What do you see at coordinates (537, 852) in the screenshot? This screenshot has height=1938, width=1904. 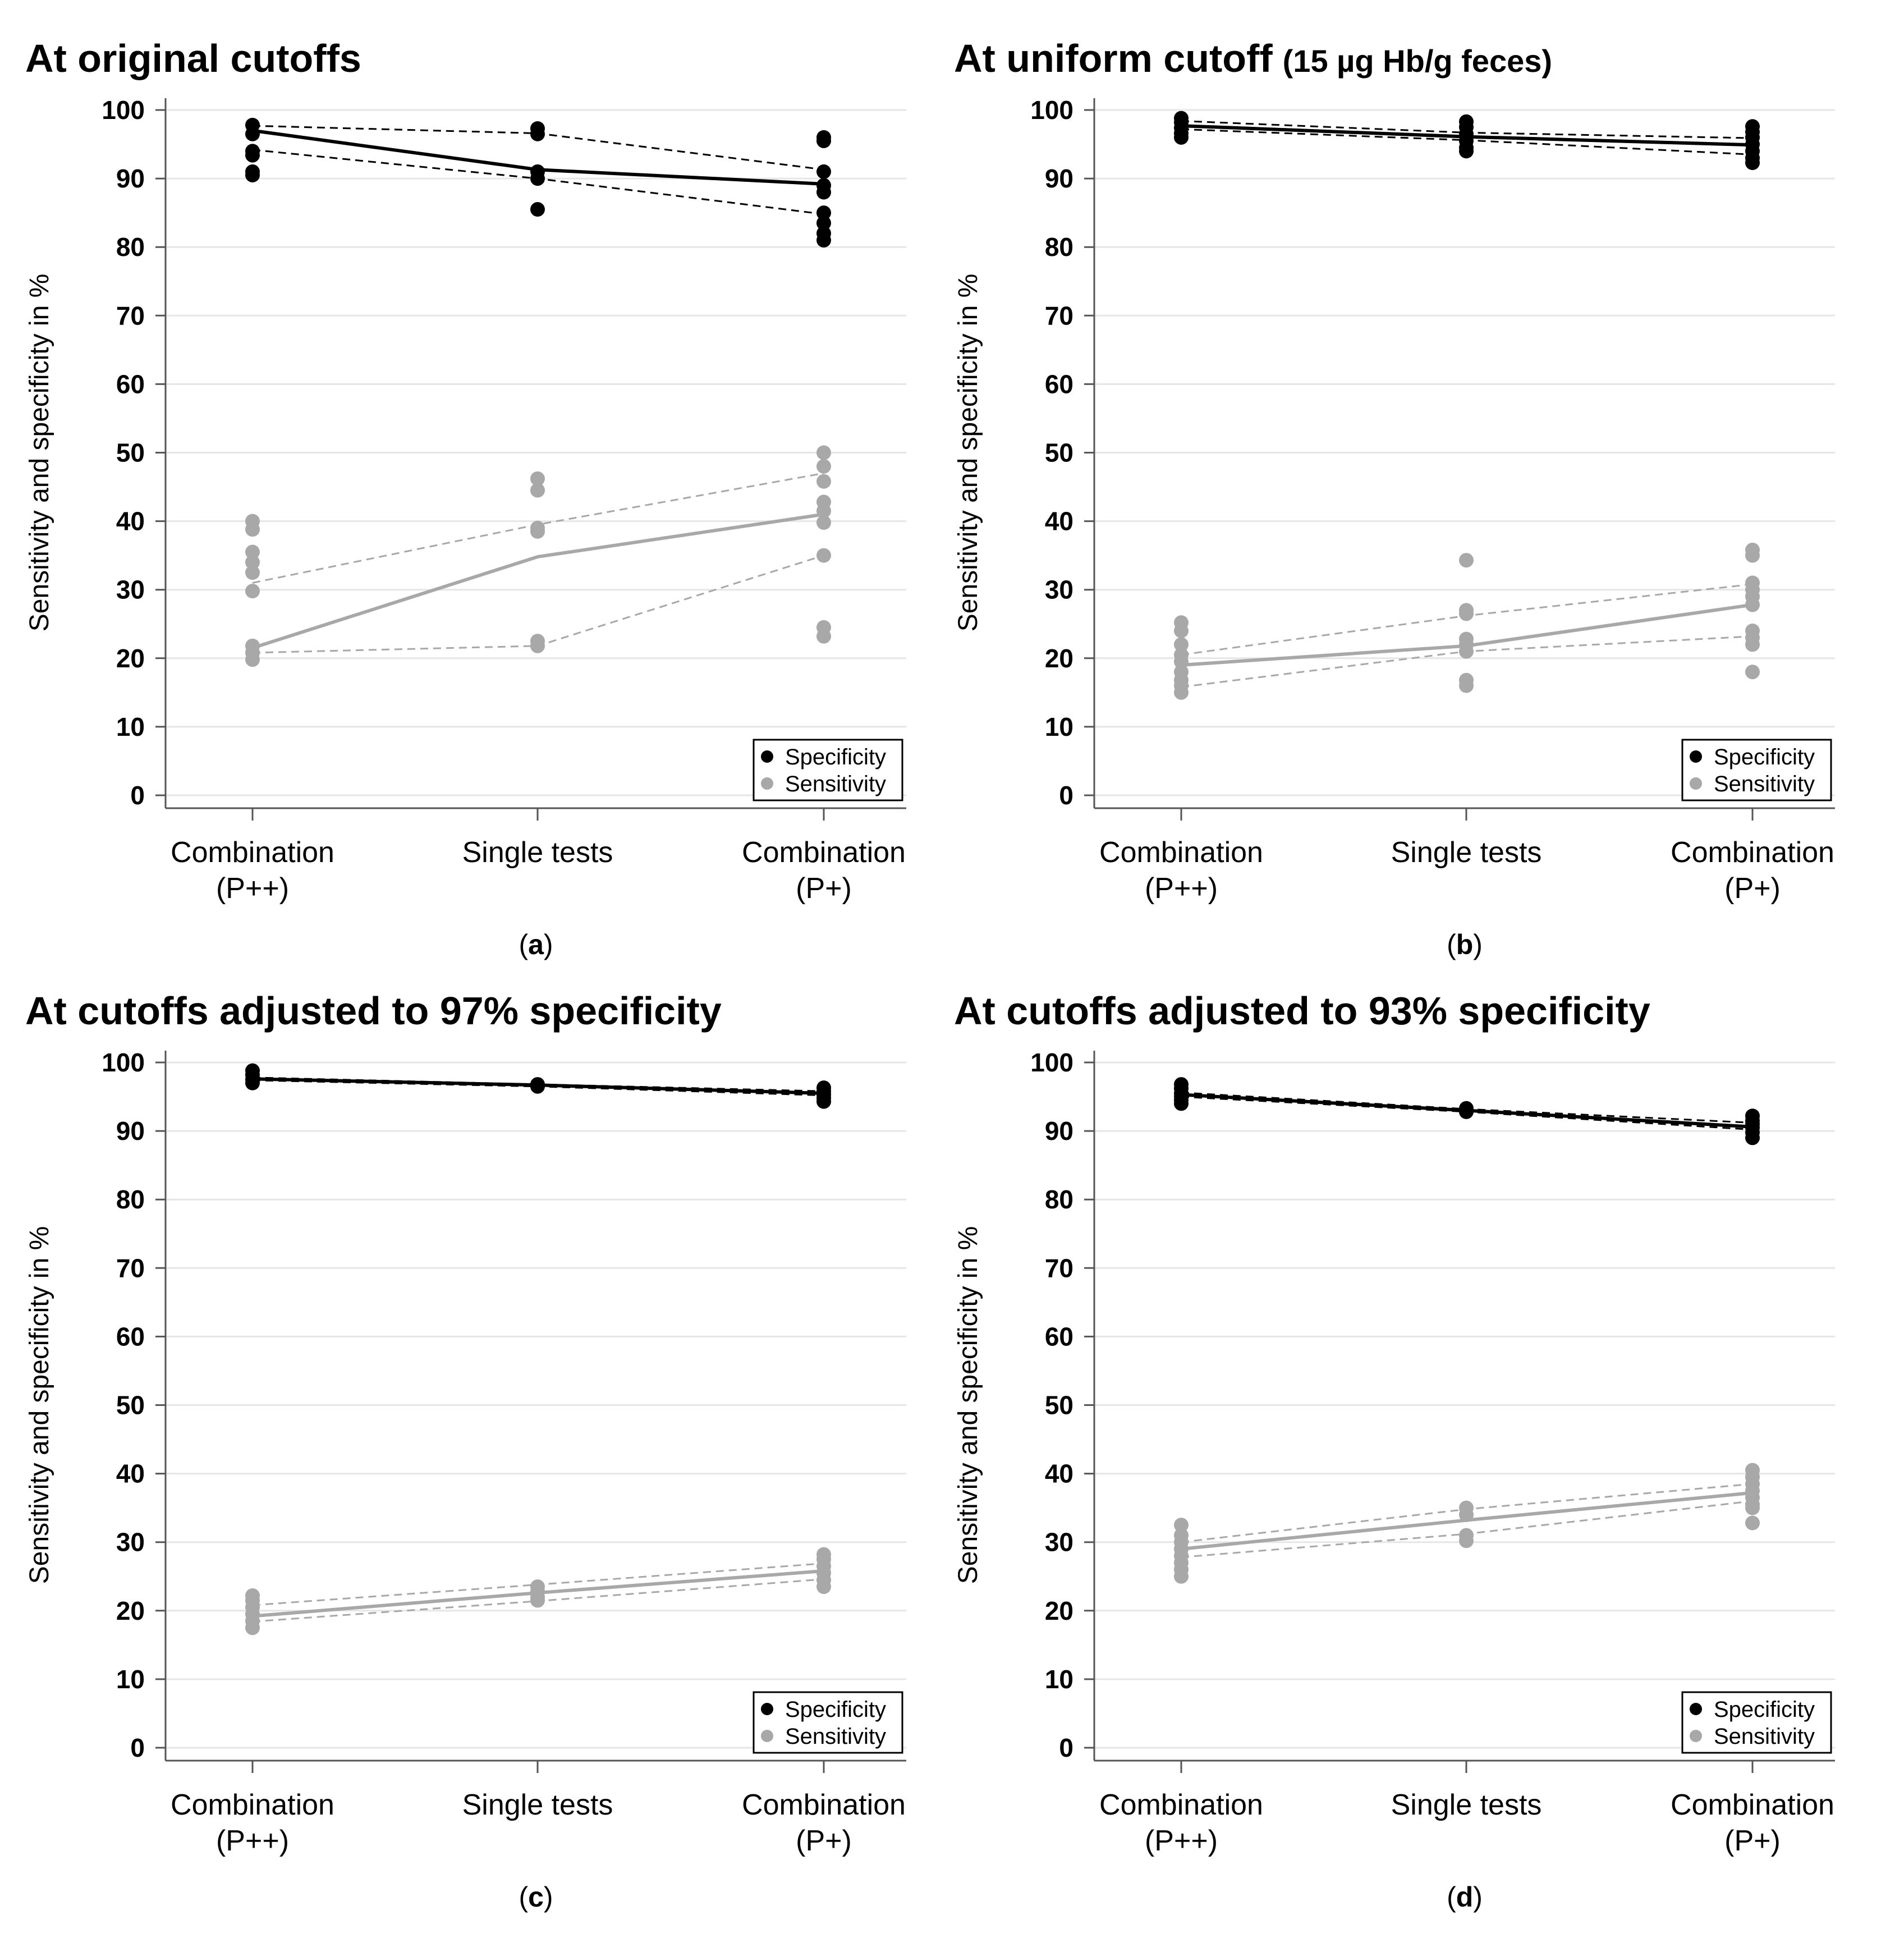 I see `x-category-label: Single tests` at bounding box center [537, 852].